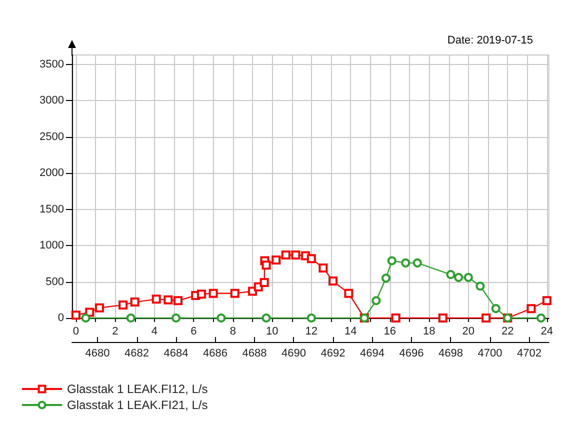 The height and width of the screenshot is (432, 564). I want to click on x-tick-label: 16, so click(390, 332).